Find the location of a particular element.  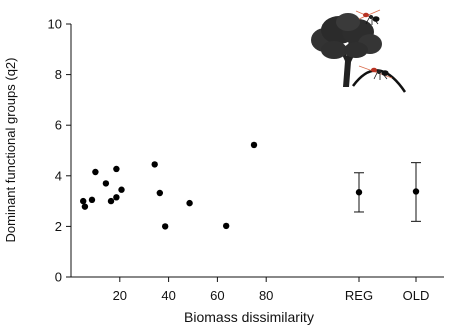

x-axis-title: Biomass dissimilarity is located at coordinates (249, 317).